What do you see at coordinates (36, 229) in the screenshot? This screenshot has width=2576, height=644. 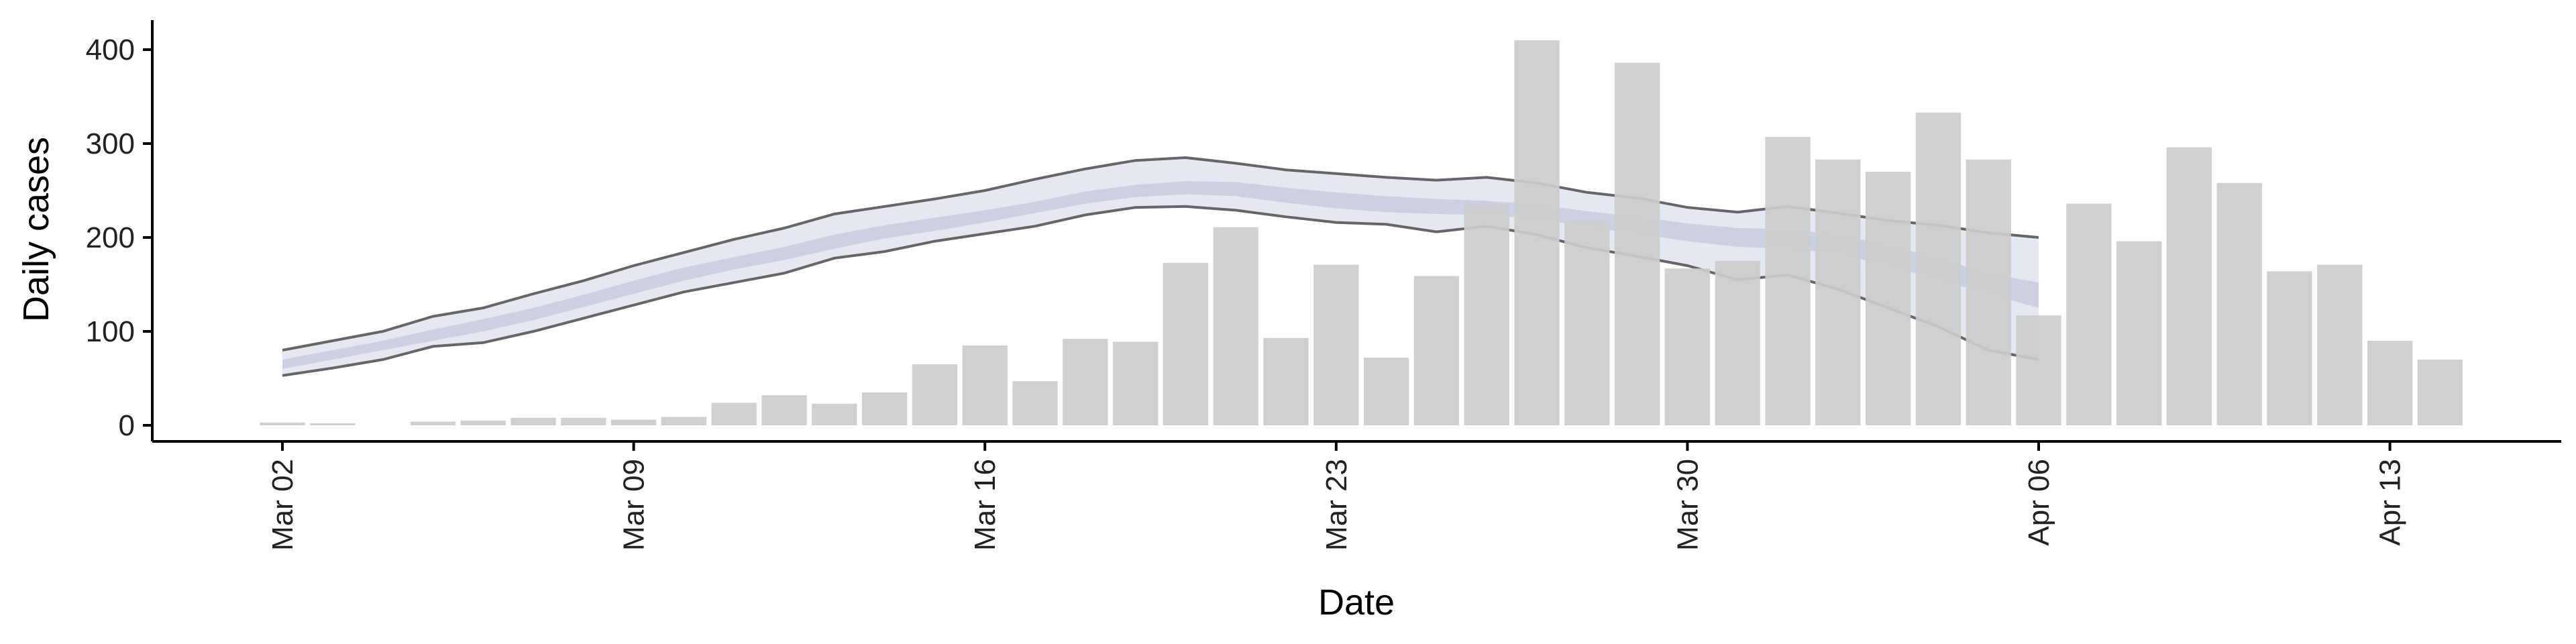 I see `y-axis-title: Daily cases` at bounding box center [36, 229].